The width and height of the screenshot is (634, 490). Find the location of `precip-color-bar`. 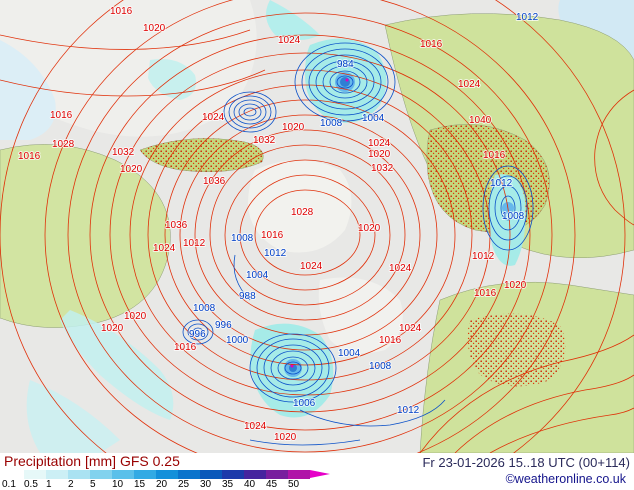

precip-color-bar is located at coordinates (166, 474).